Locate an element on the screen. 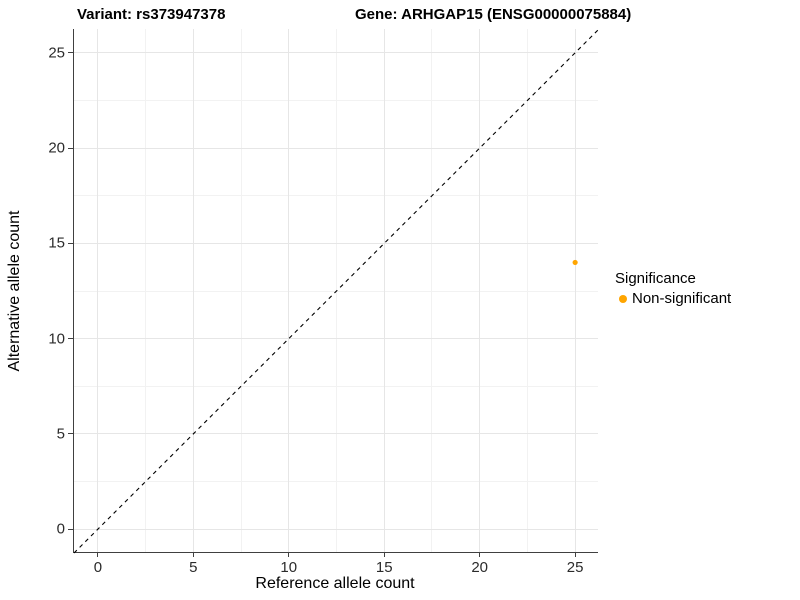  y-tick-label: 25 is located at coordinates (56, 53).